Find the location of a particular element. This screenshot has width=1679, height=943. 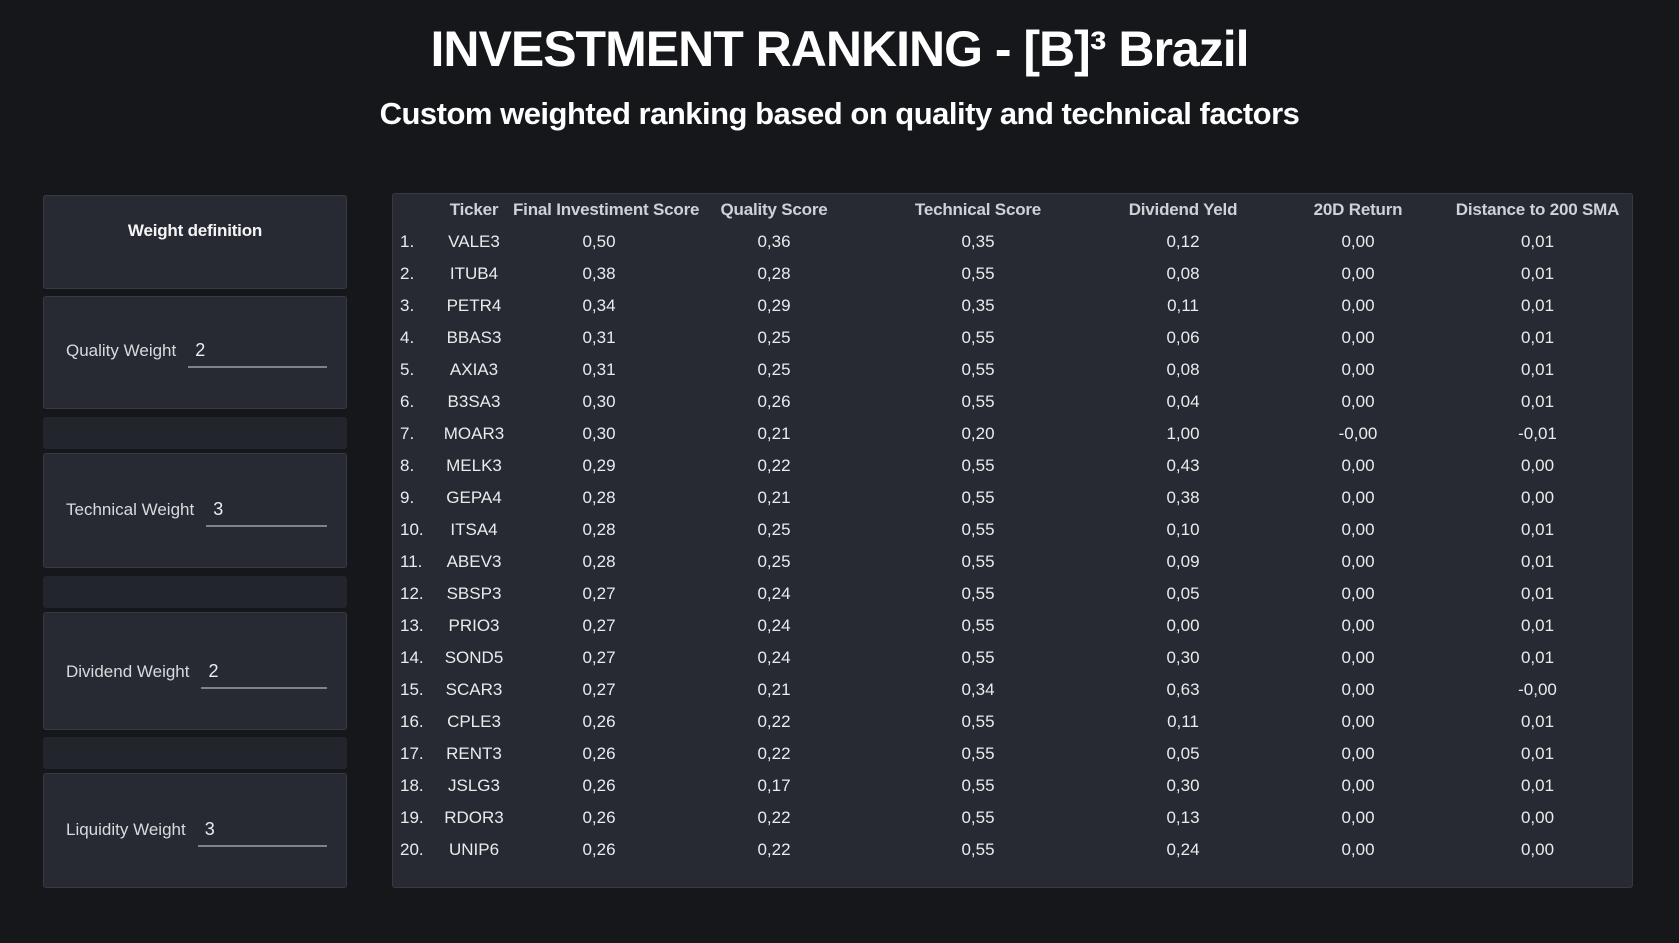

cell-rank: 12. is located at coordinates (412, 593).